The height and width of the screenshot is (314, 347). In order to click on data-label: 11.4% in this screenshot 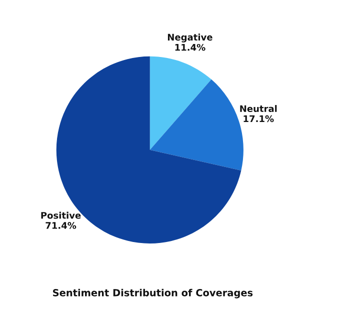, I will do `click(190, 47)`.